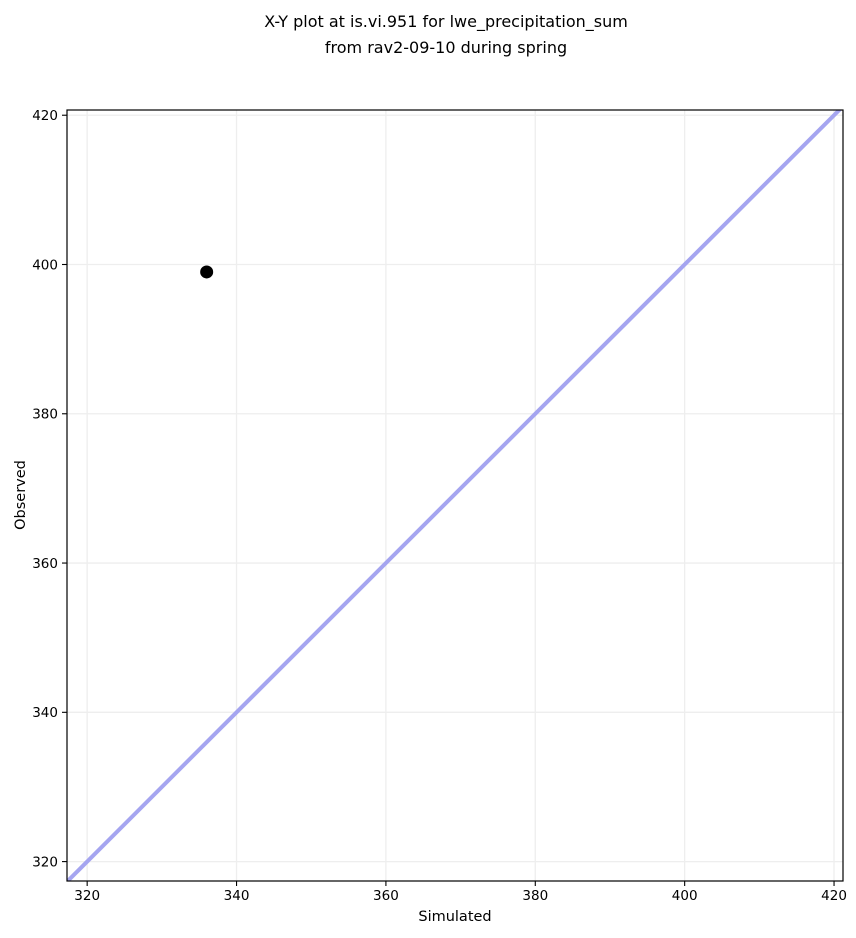  I want to click on y-tick-label: 340, so click(45, 713).